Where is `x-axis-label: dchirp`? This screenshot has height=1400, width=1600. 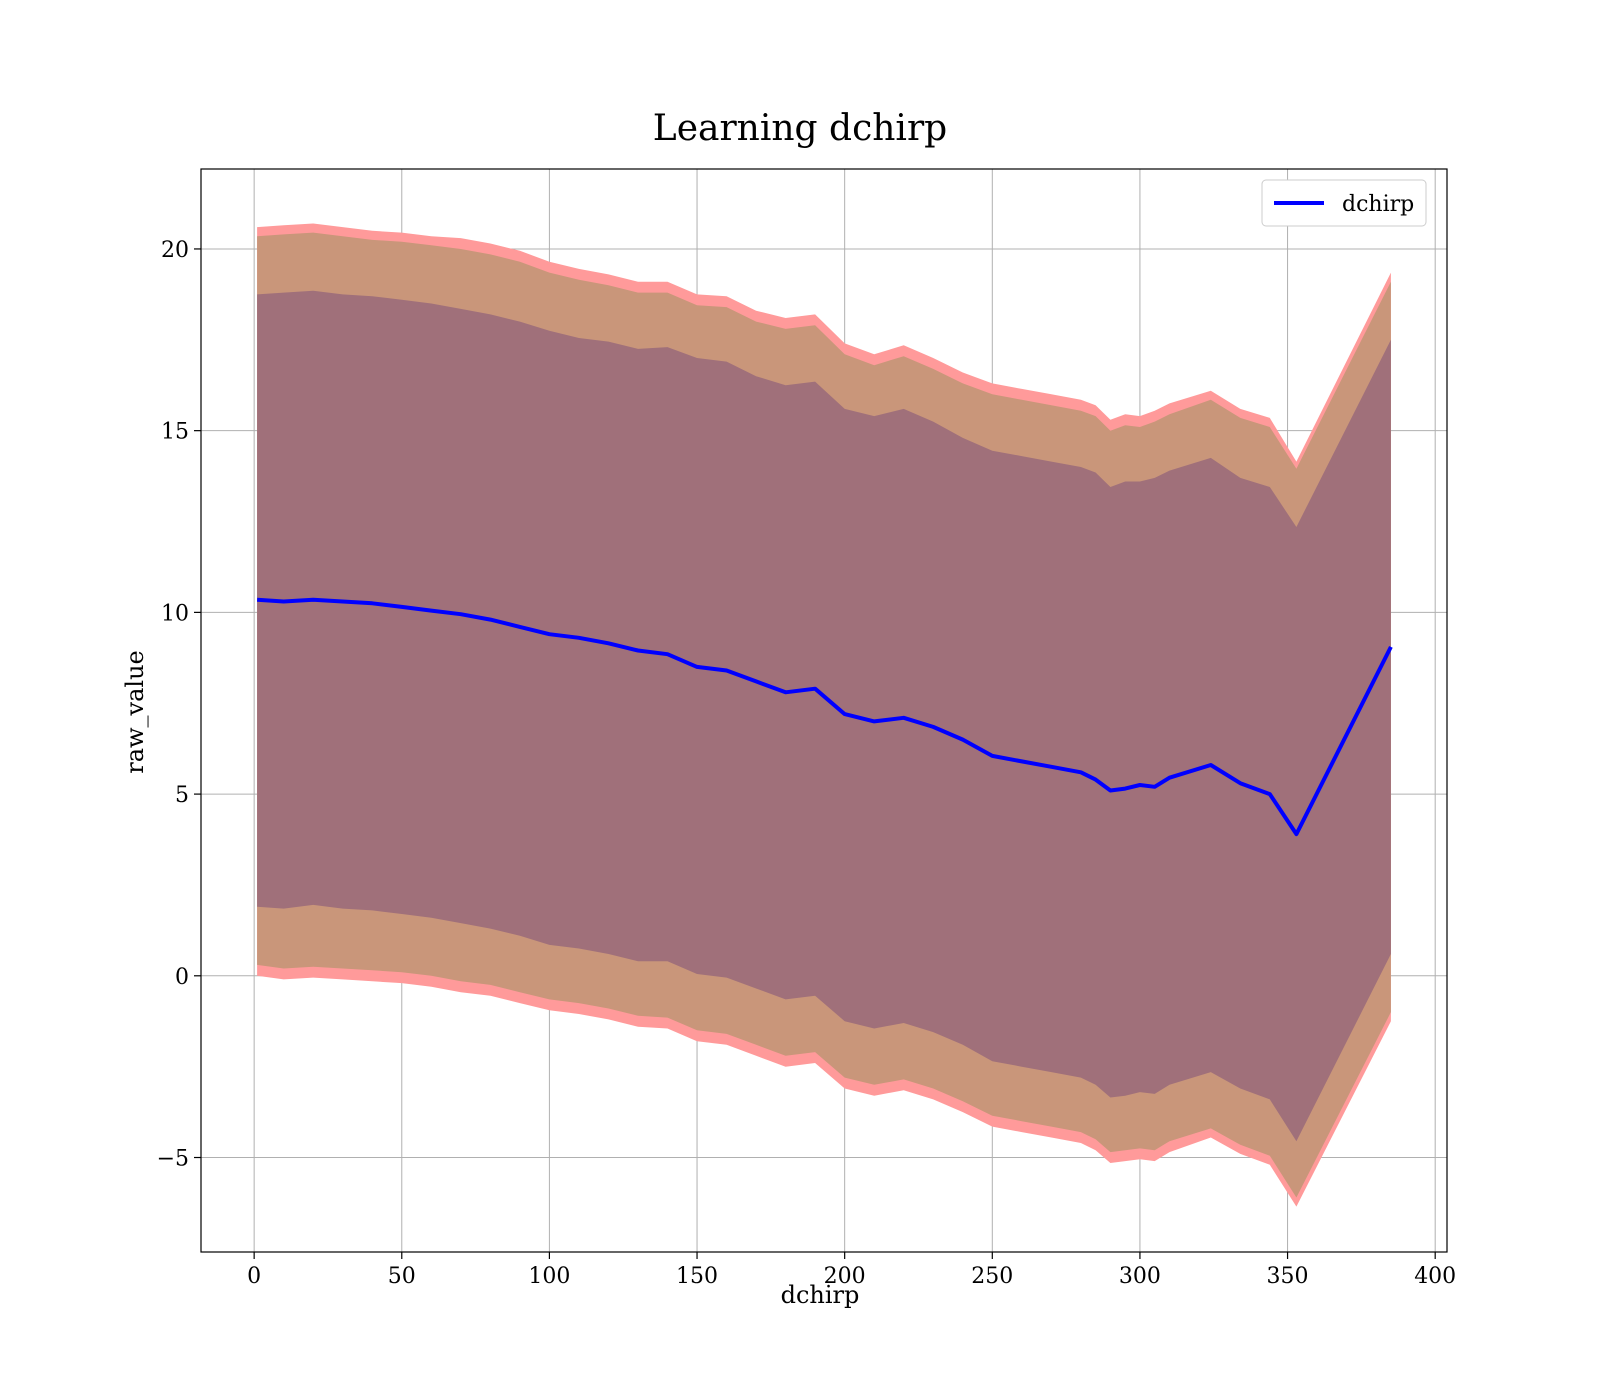 x-axis-label: dchirp is located at coordinates (820, 1295).